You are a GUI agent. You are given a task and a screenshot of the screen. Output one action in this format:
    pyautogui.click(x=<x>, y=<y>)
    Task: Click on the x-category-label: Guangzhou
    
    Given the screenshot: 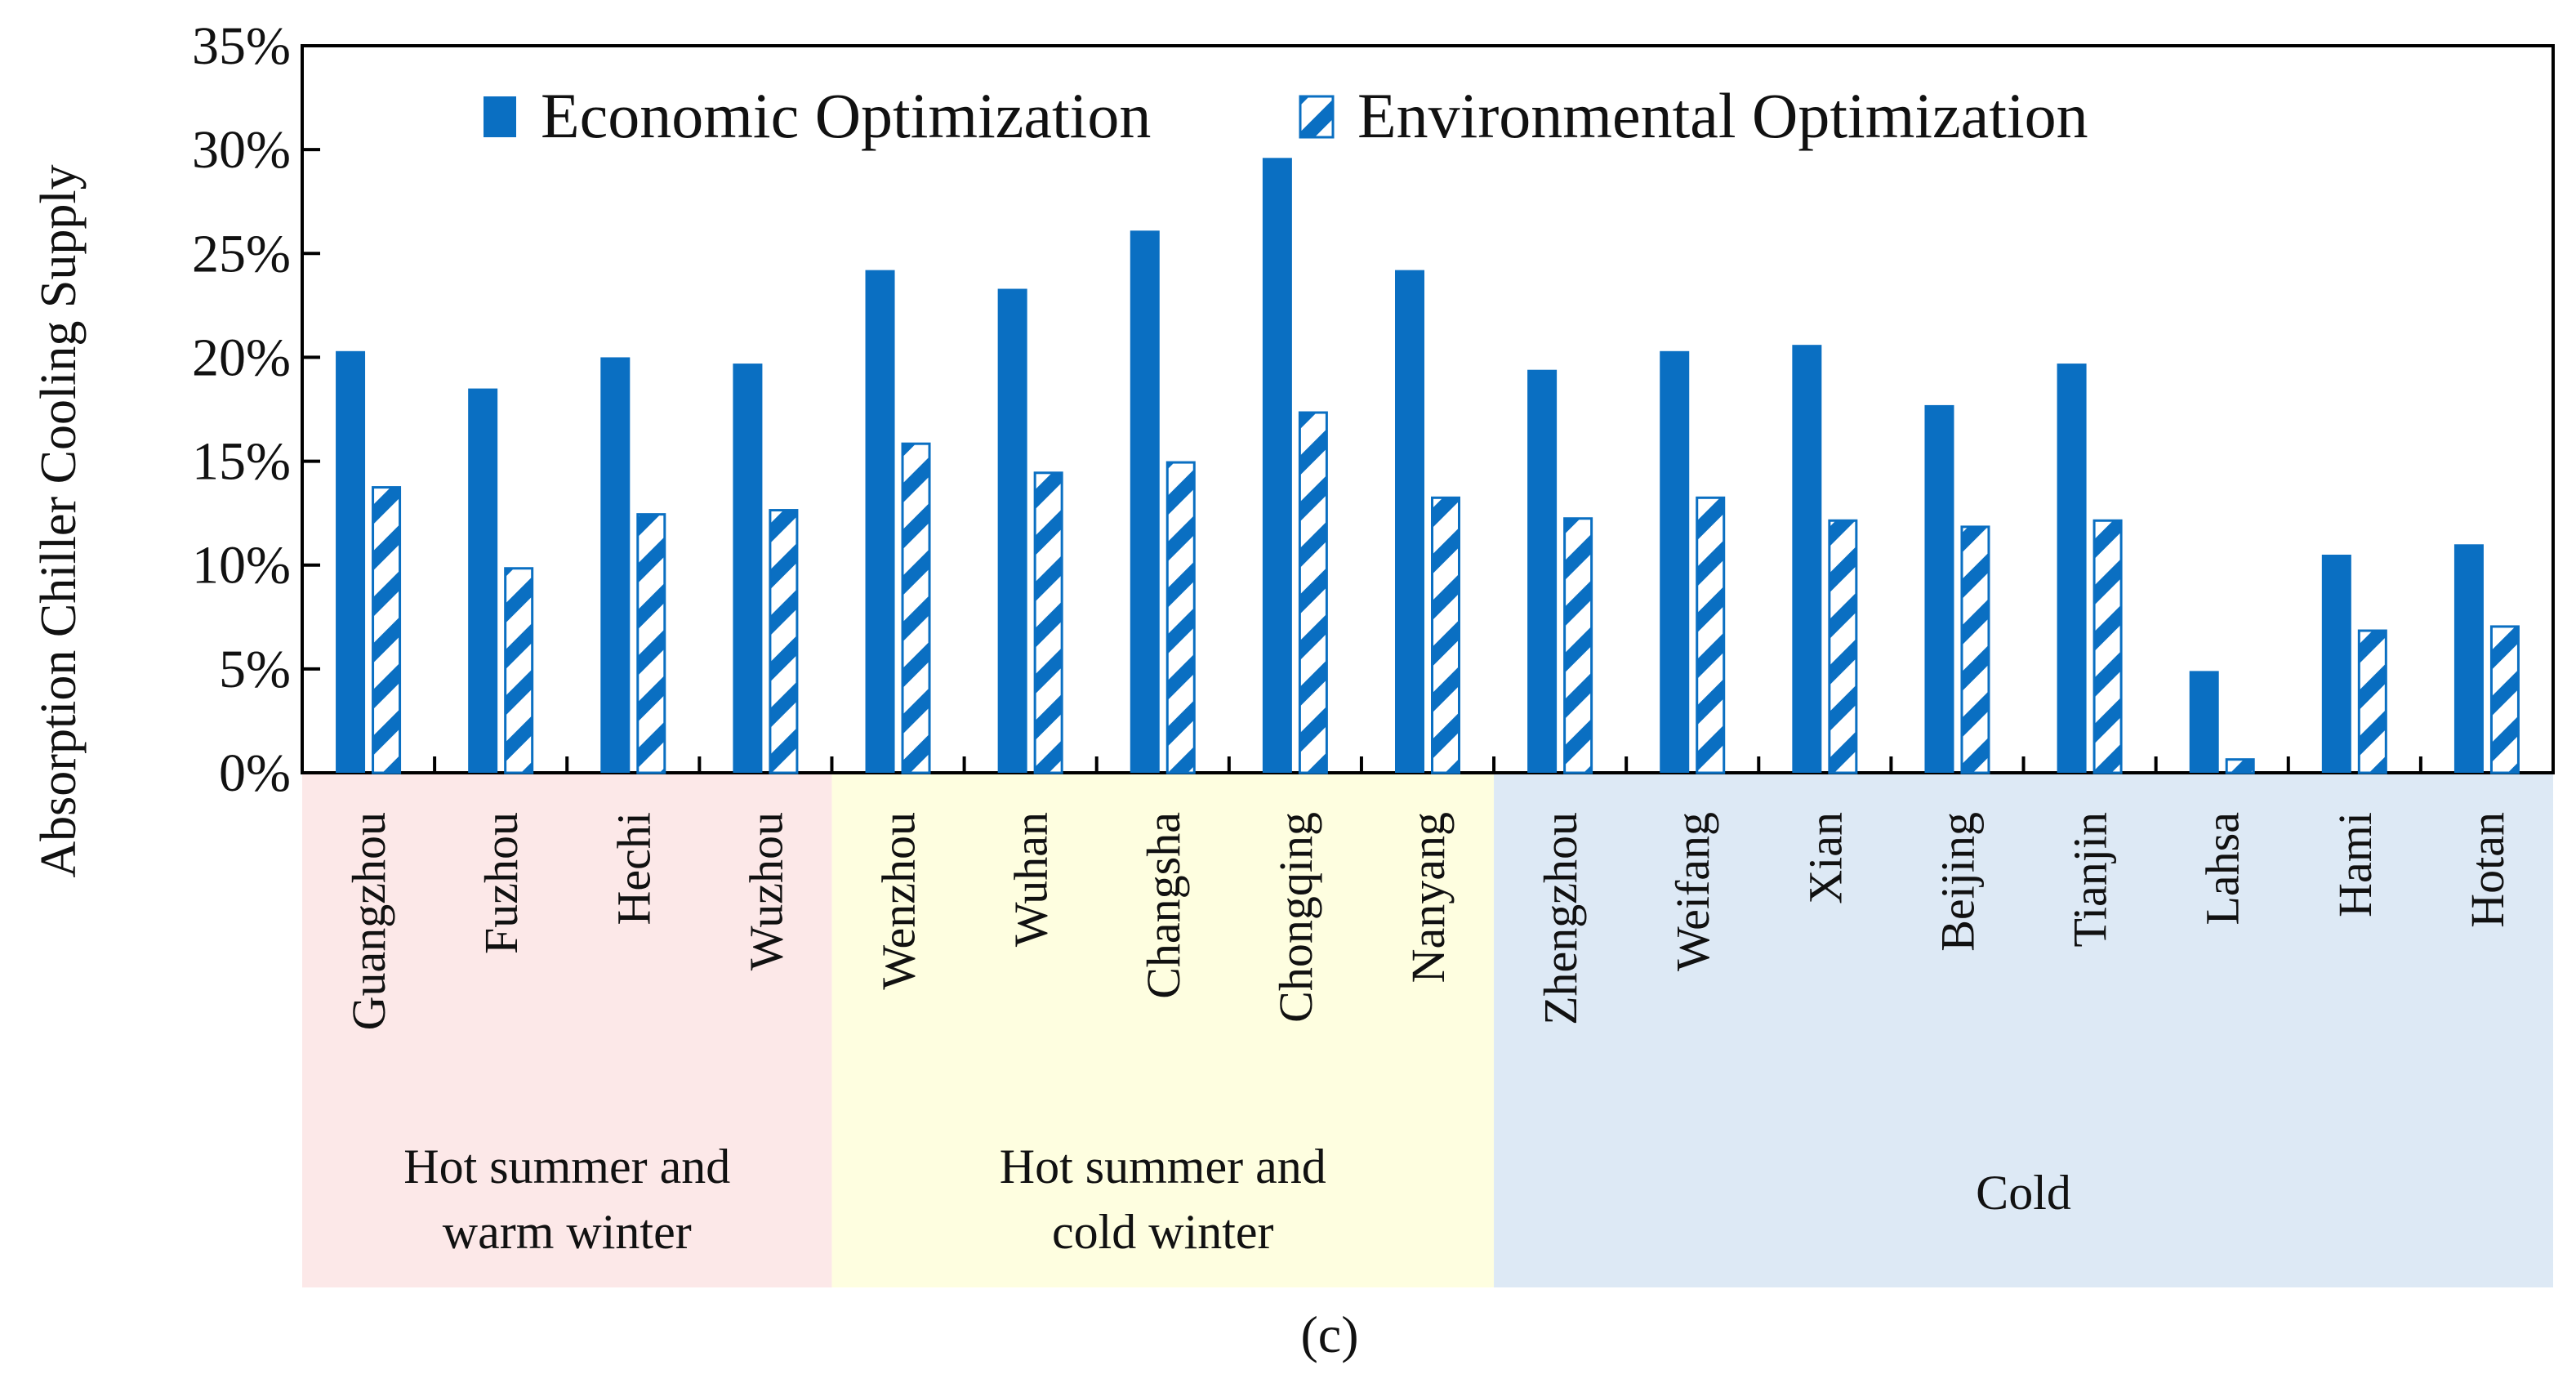 What is the action you would take?
    pyautogui.click(x=368, y=921)
    